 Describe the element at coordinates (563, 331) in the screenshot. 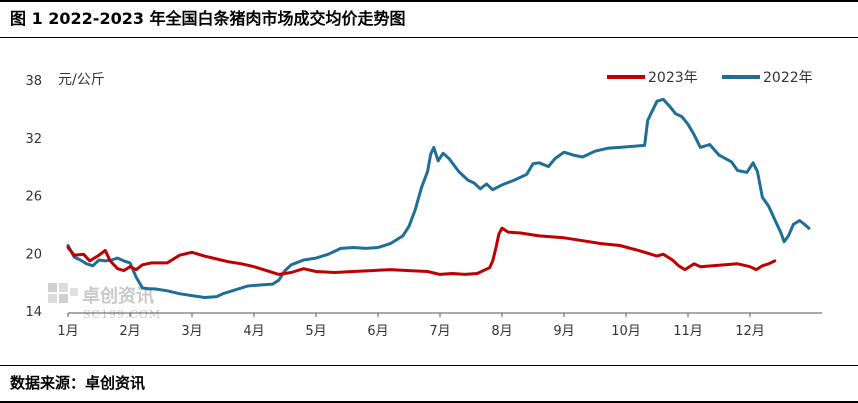

I see `x-tick-label: 9月` at that location.